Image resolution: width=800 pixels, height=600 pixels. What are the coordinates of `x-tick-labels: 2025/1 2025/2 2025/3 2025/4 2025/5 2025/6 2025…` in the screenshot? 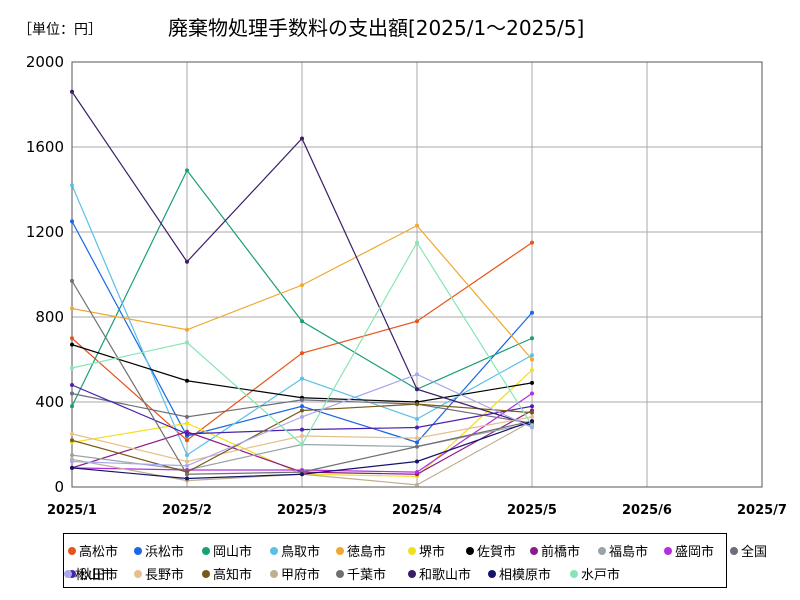 It's located at (417, 510).